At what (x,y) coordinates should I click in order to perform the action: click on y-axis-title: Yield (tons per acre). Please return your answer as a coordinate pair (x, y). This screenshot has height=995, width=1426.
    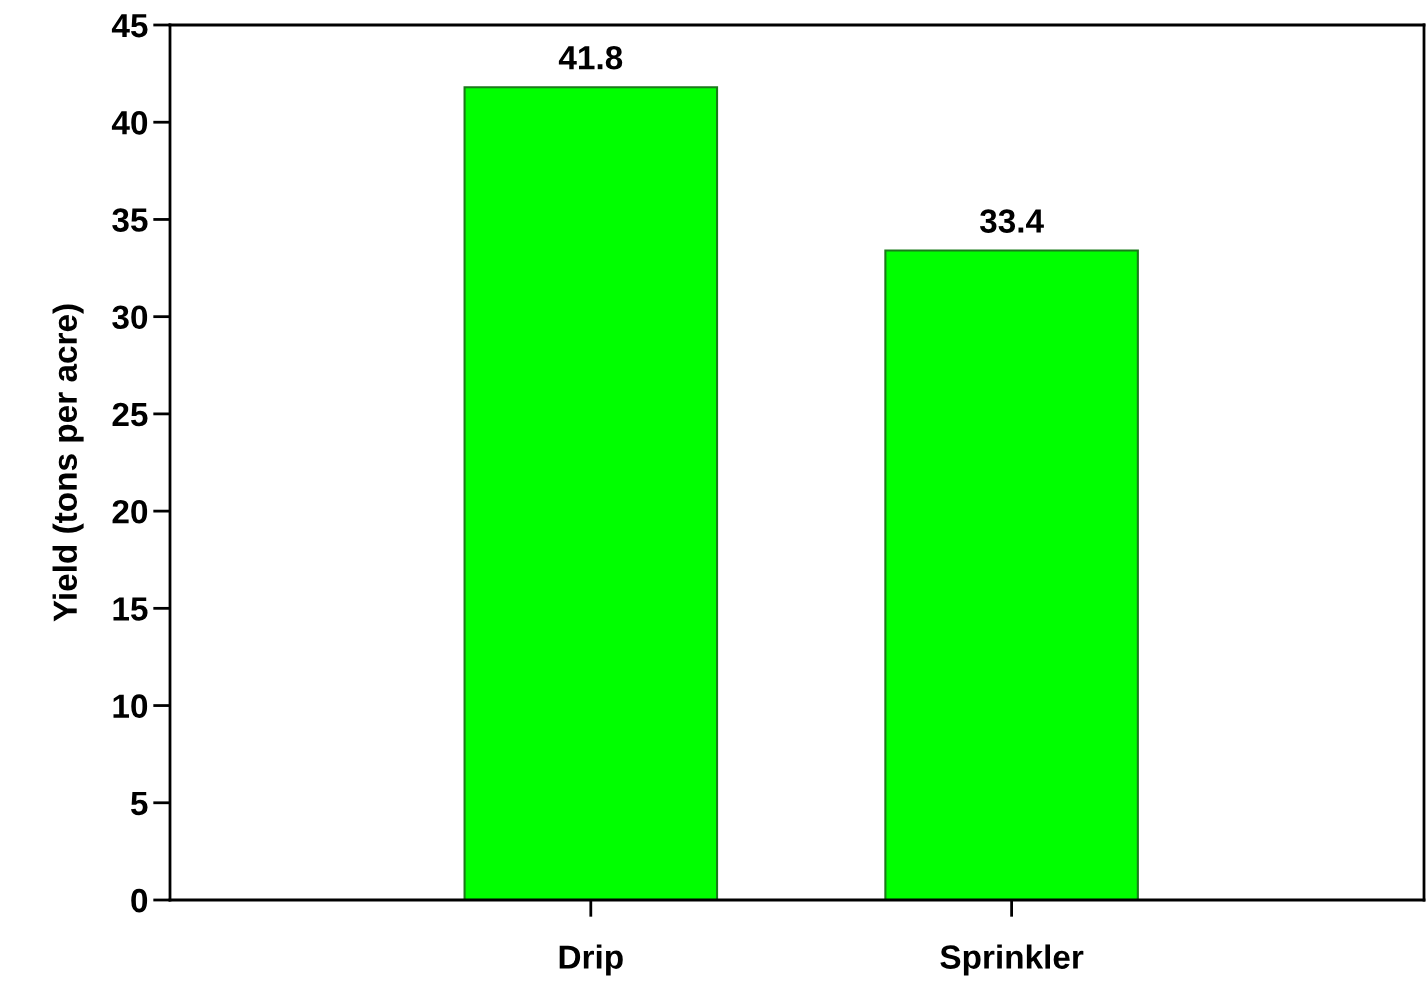
    Looking at the image, I should click on (68, 463).